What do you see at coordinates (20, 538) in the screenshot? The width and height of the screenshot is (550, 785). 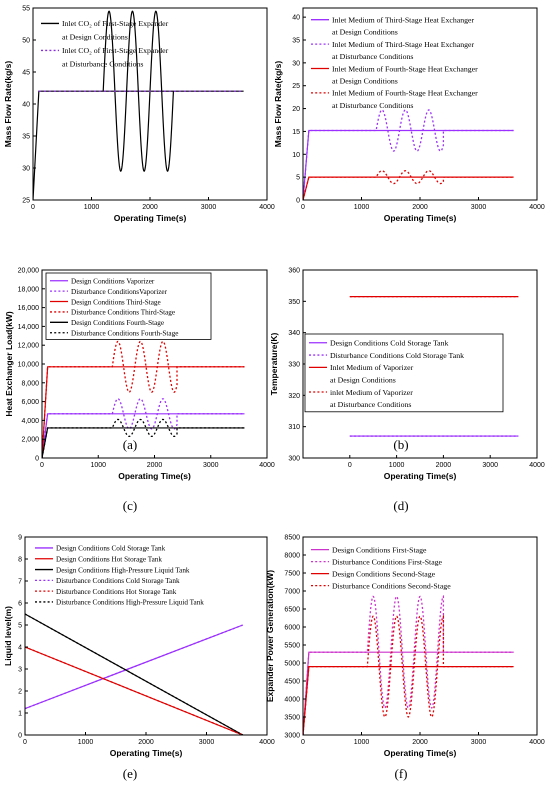 I see `y-tick-label: 9` at bounding box center [20, 538].